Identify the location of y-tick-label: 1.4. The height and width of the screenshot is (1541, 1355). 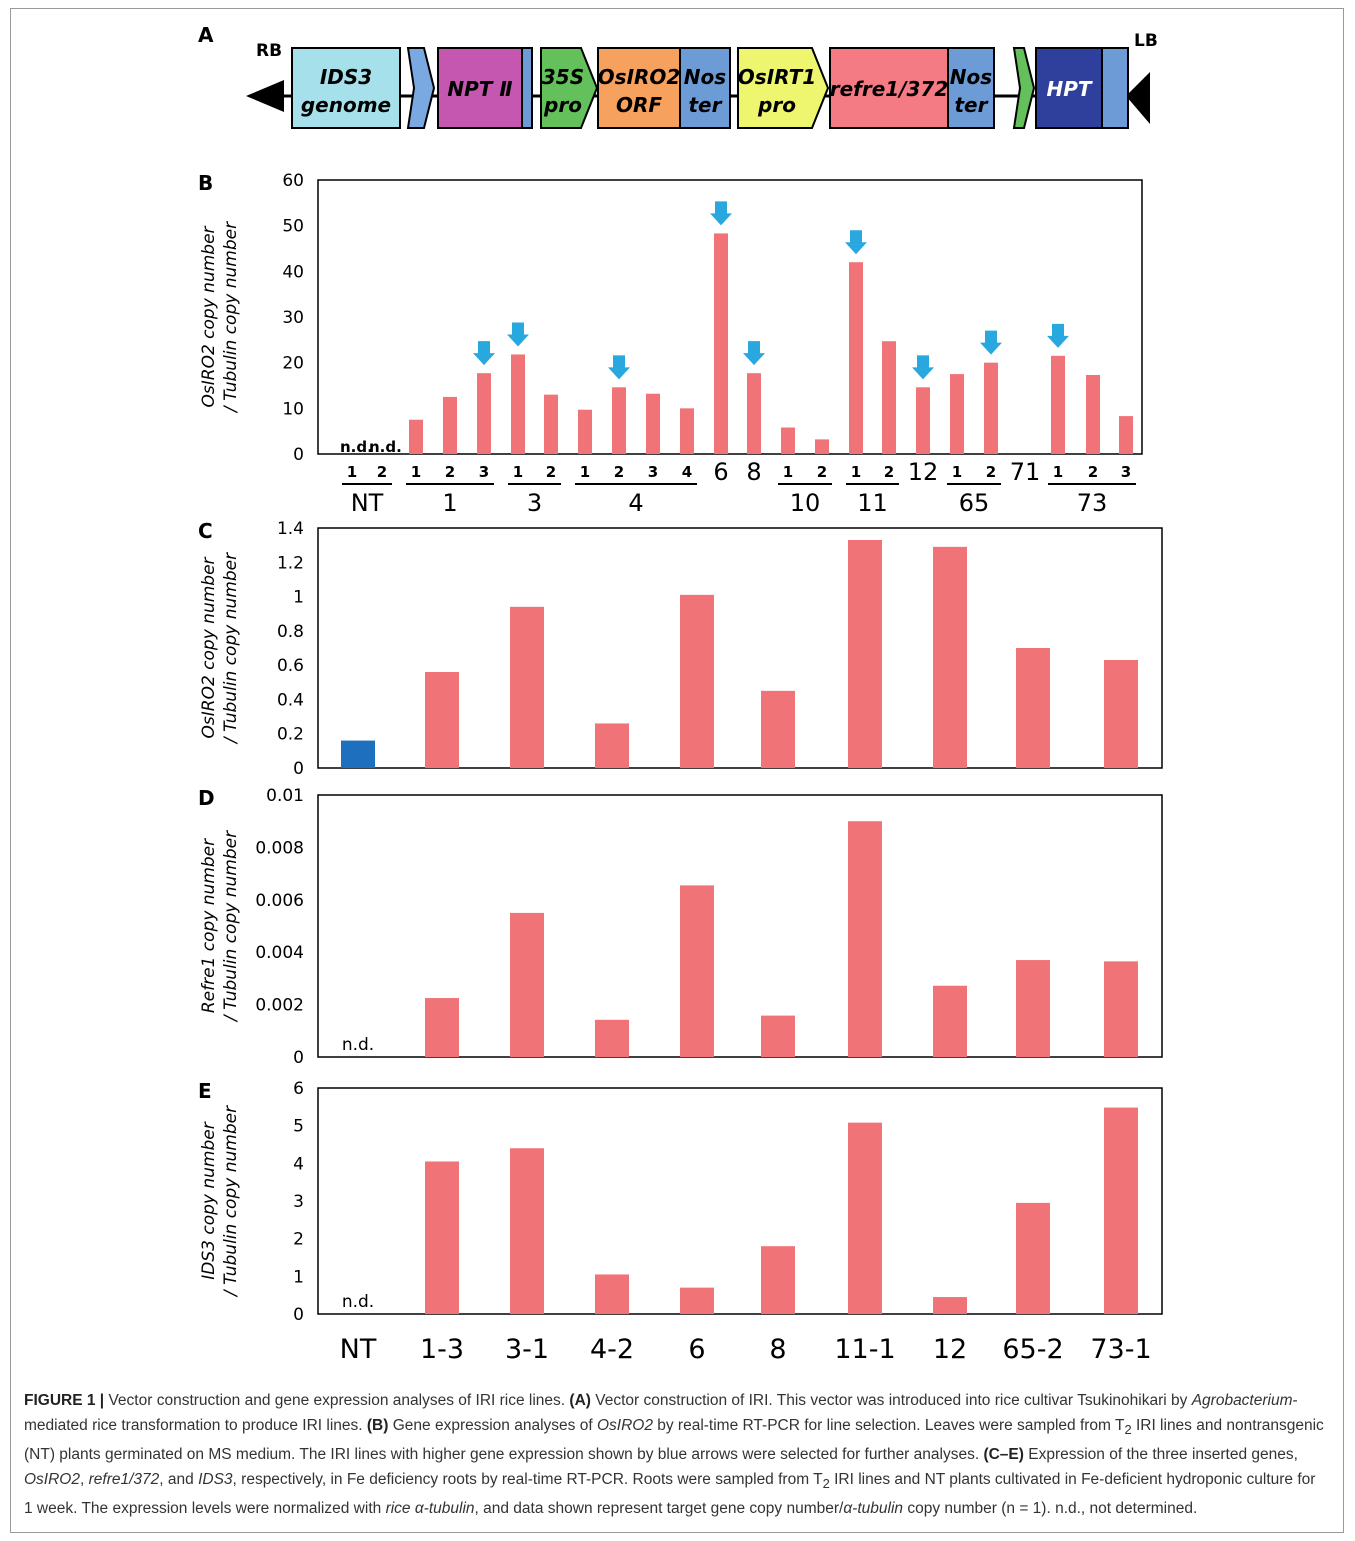
(290, 529).